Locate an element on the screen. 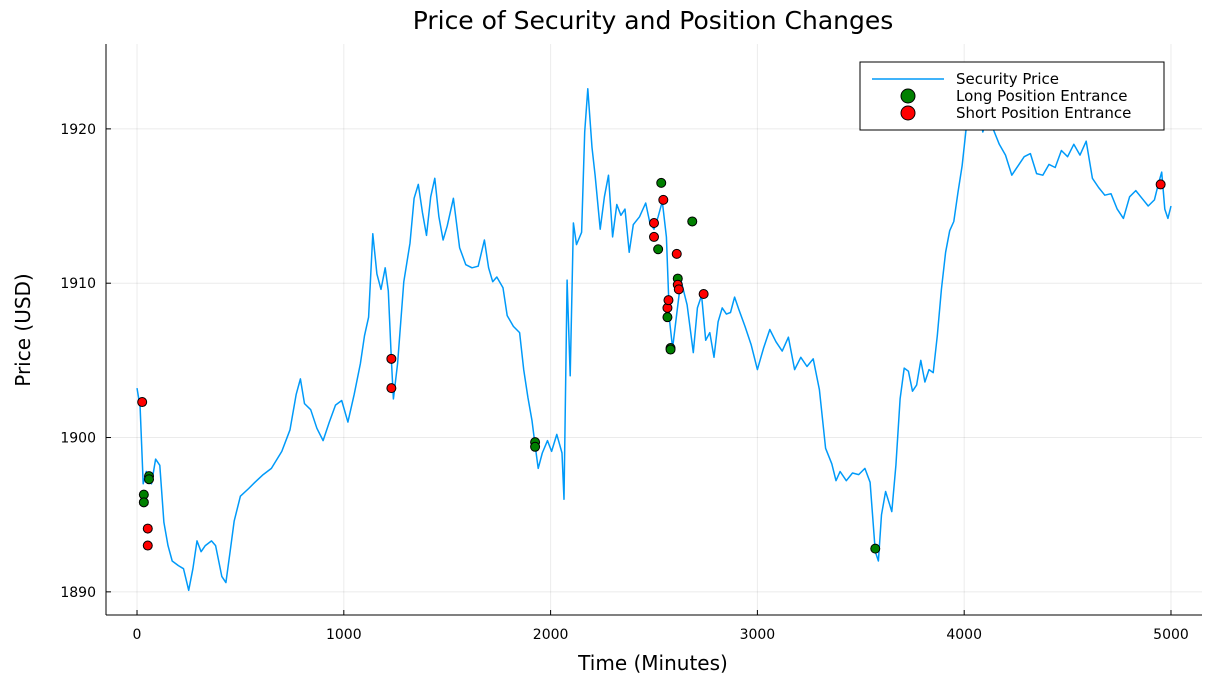 The height and width of the screenshot is (689, 1232). legend-swatch-short is located at coordinates (908, 113).